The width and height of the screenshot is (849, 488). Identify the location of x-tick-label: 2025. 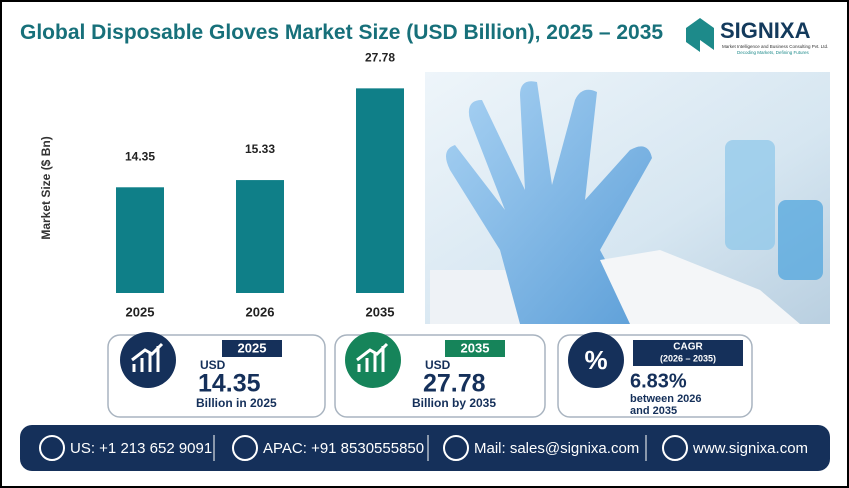
(140, 311).